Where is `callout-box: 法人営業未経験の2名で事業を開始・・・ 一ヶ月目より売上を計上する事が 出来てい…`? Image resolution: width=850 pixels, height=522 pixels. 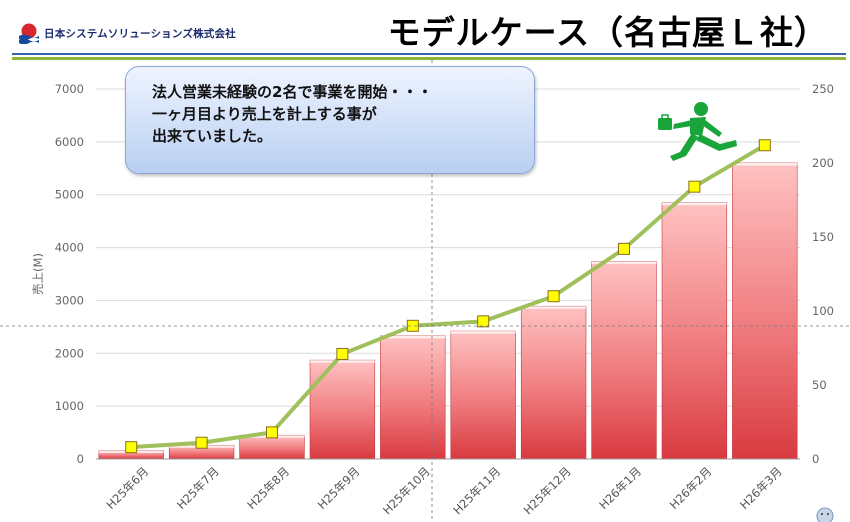 callout-box: 法人営業未経験の2名で事業を開始・・・ 一ヶ月目より売上を計上する事が 出来てい… is located at coordinates (330, 120).